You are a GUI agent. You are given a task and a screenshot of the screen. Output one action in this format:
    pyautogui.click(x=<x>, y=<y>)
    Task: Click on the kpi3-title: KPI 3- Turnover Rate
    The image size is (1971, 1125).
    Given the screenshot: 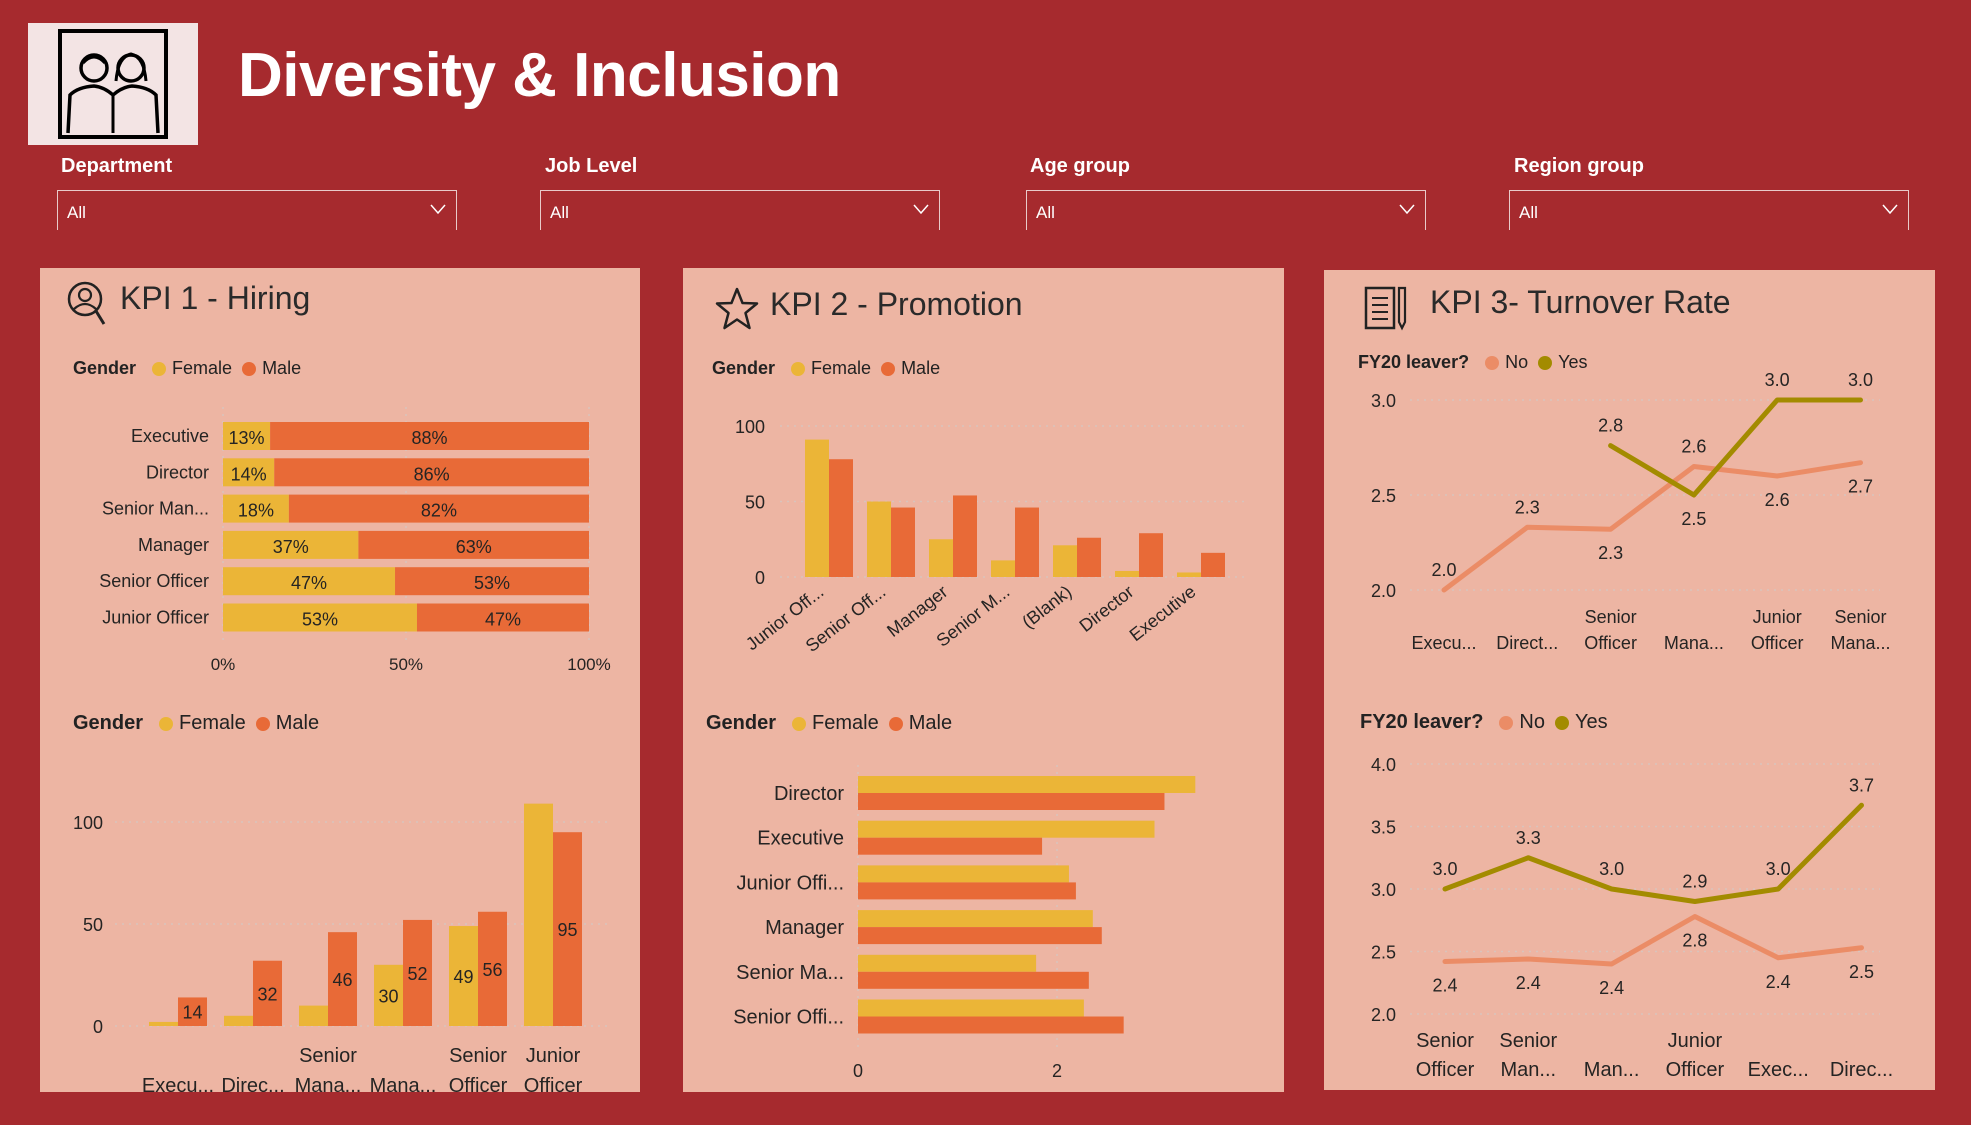 What is the action you would take?
    pyautogui.click(x=1580, y=302)
    